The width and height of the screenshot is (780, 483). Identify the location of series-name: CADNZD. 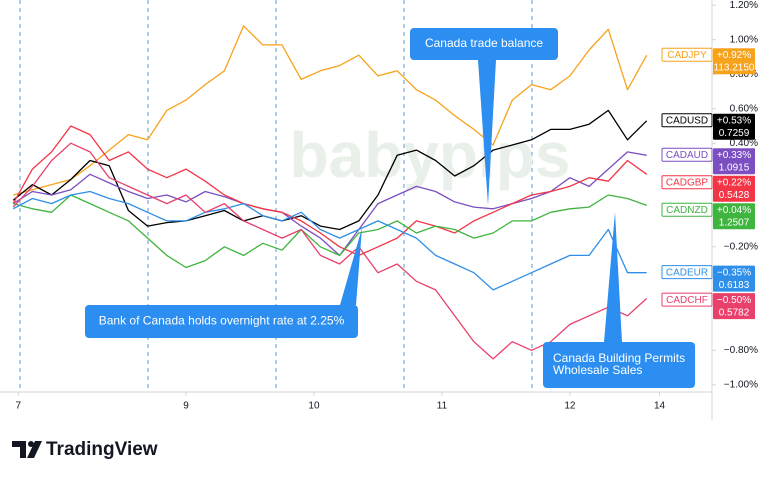
(687, 210).